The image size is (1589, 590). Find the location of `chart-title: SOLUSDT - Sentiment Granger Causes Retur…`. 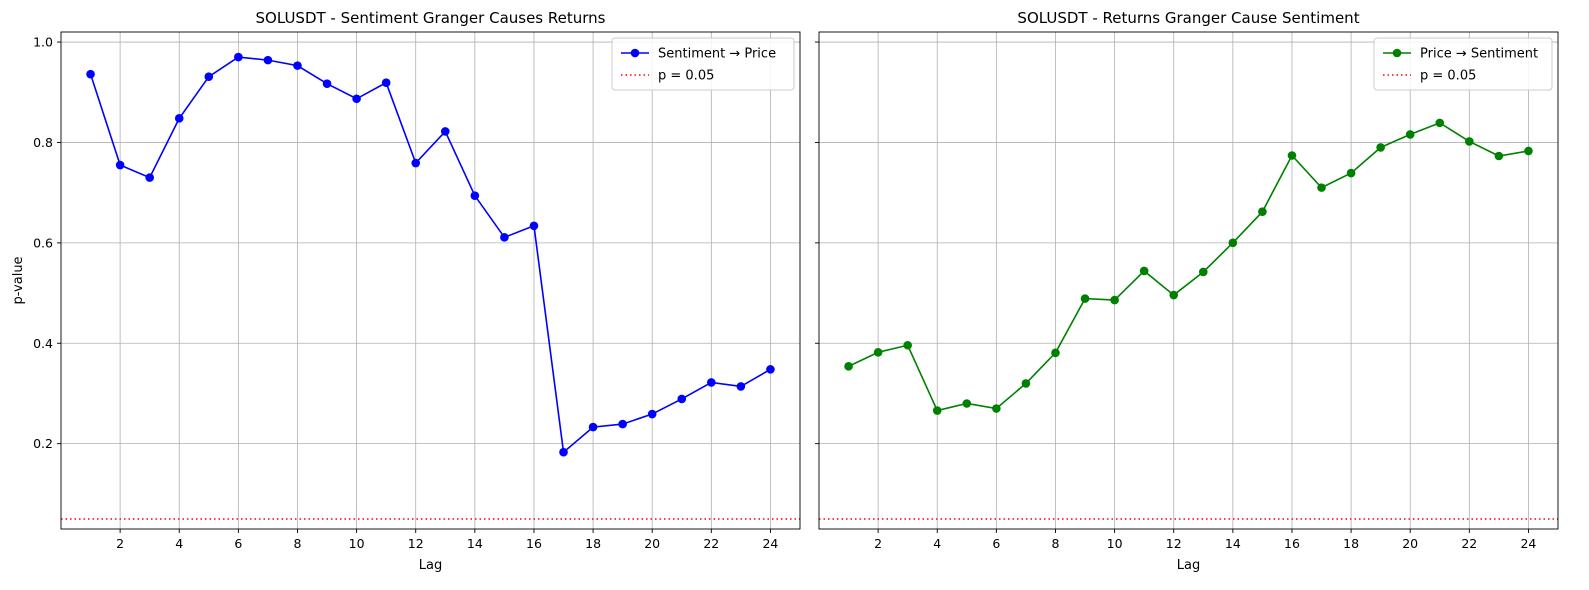

chart-title: SOLUSDT - Sentiment Granger Causes Retur… is located at coordinates (431, 18).